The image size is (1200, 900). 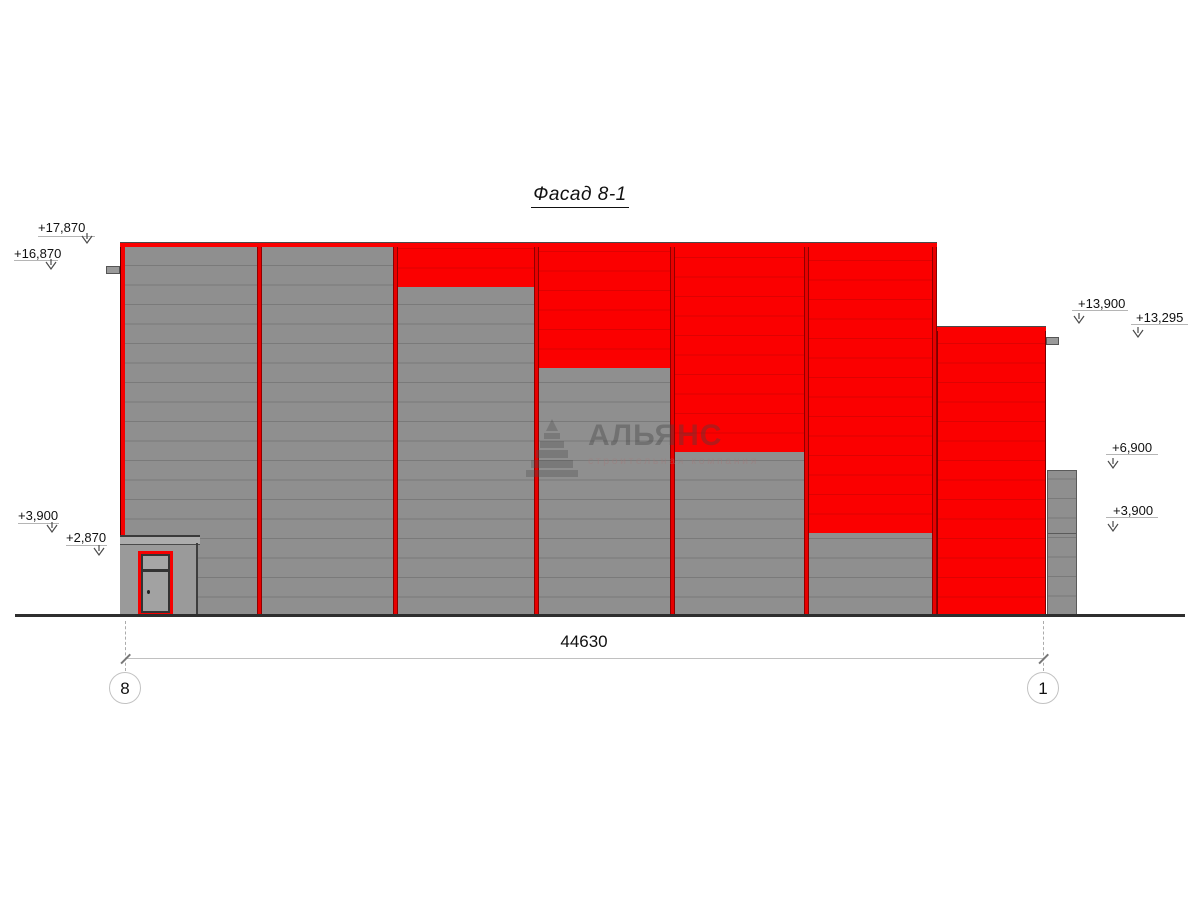 I want to click on grid-axis-8-bubble: 8, so click(x=125, y=688).